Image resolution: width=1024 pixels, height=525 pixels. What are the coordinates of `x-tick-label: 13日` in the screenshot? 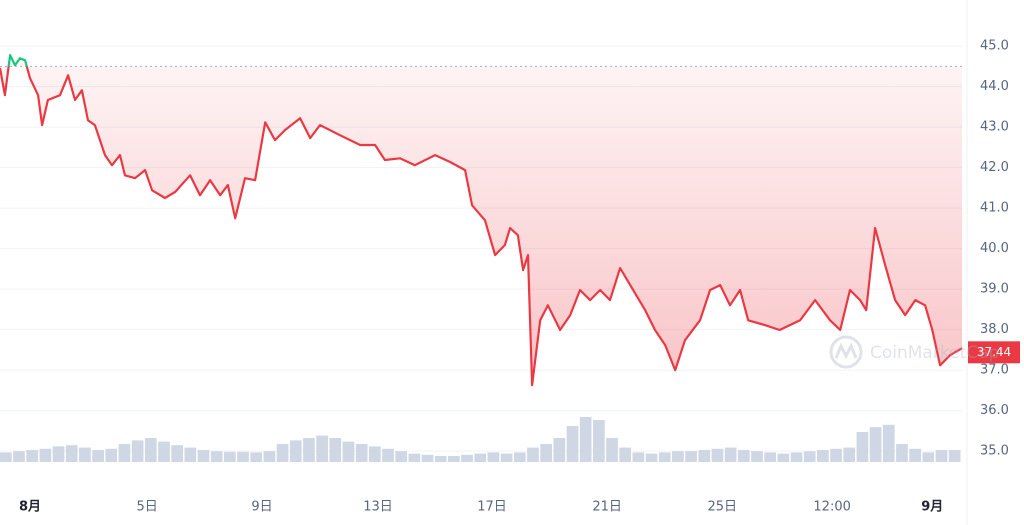 It's located at (378, 507).